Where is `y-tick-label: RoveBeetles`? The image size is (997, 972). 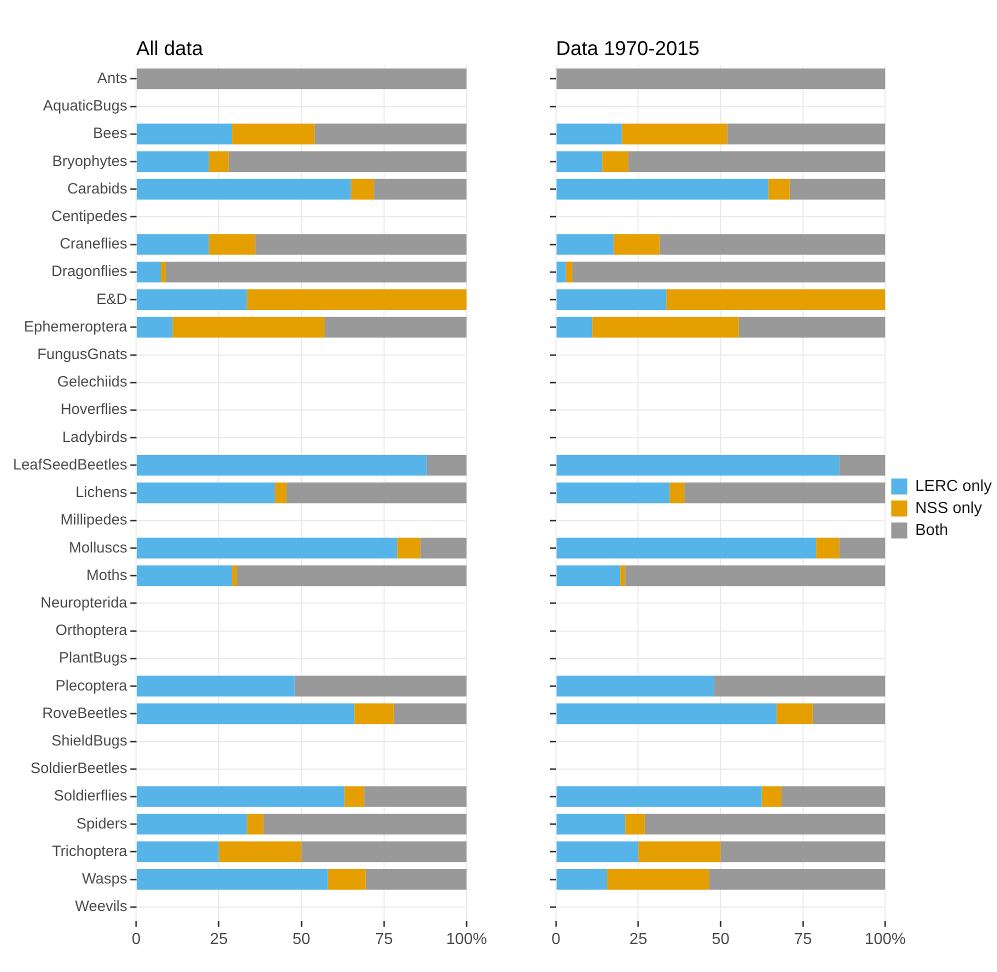 y-tick-label: RoveBeetles is located at coordinates (85, 713).